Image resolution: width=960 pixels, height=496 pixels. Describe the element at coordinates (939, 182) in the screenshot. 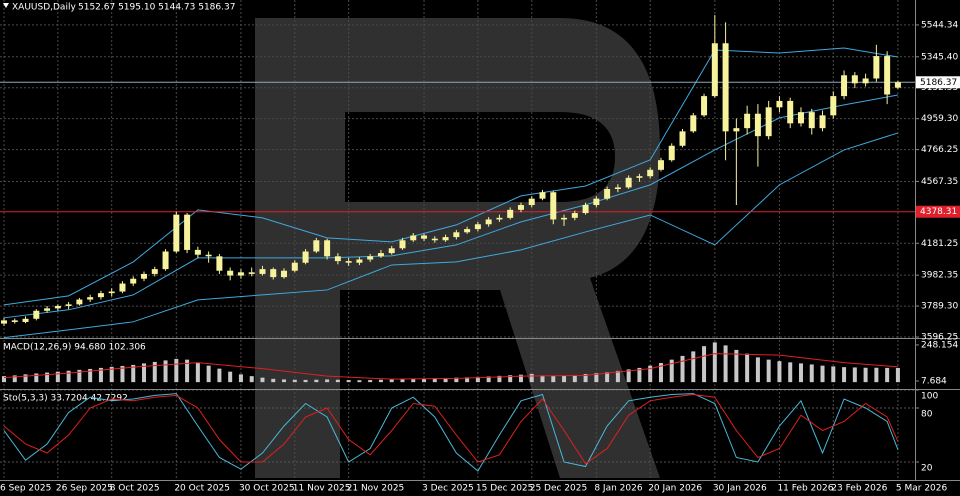

I see `y-tick-label: 4567.35` at that location.